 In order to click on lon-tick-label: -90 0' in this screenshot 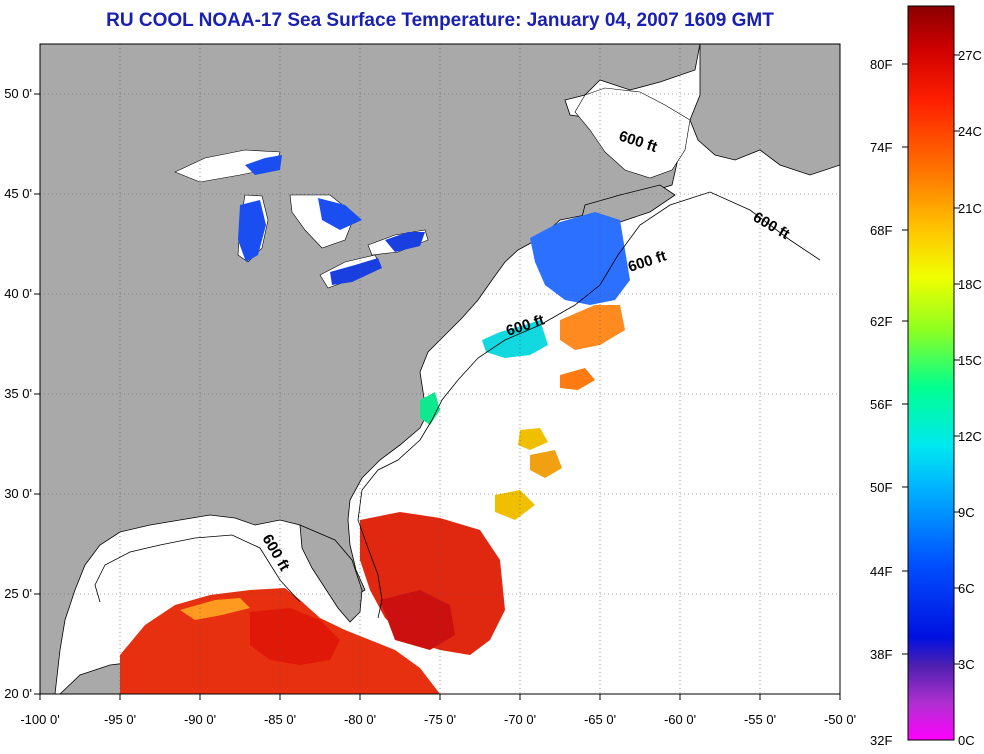, I will do `click(200, 719)`.